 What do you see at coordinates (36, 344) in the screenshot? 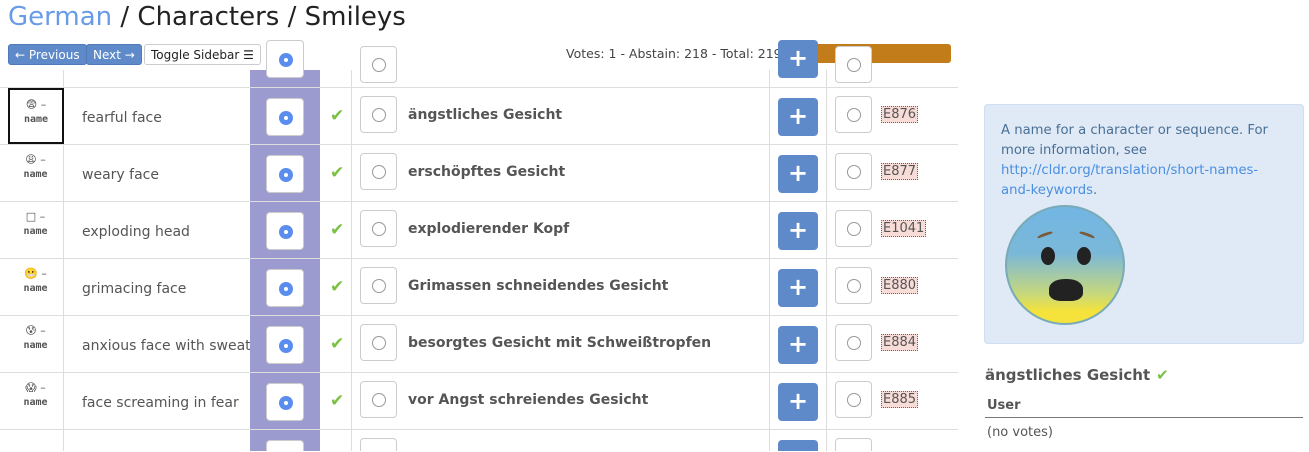
I see `code-cell: 😰 – name` at bounding box center [36, 344].